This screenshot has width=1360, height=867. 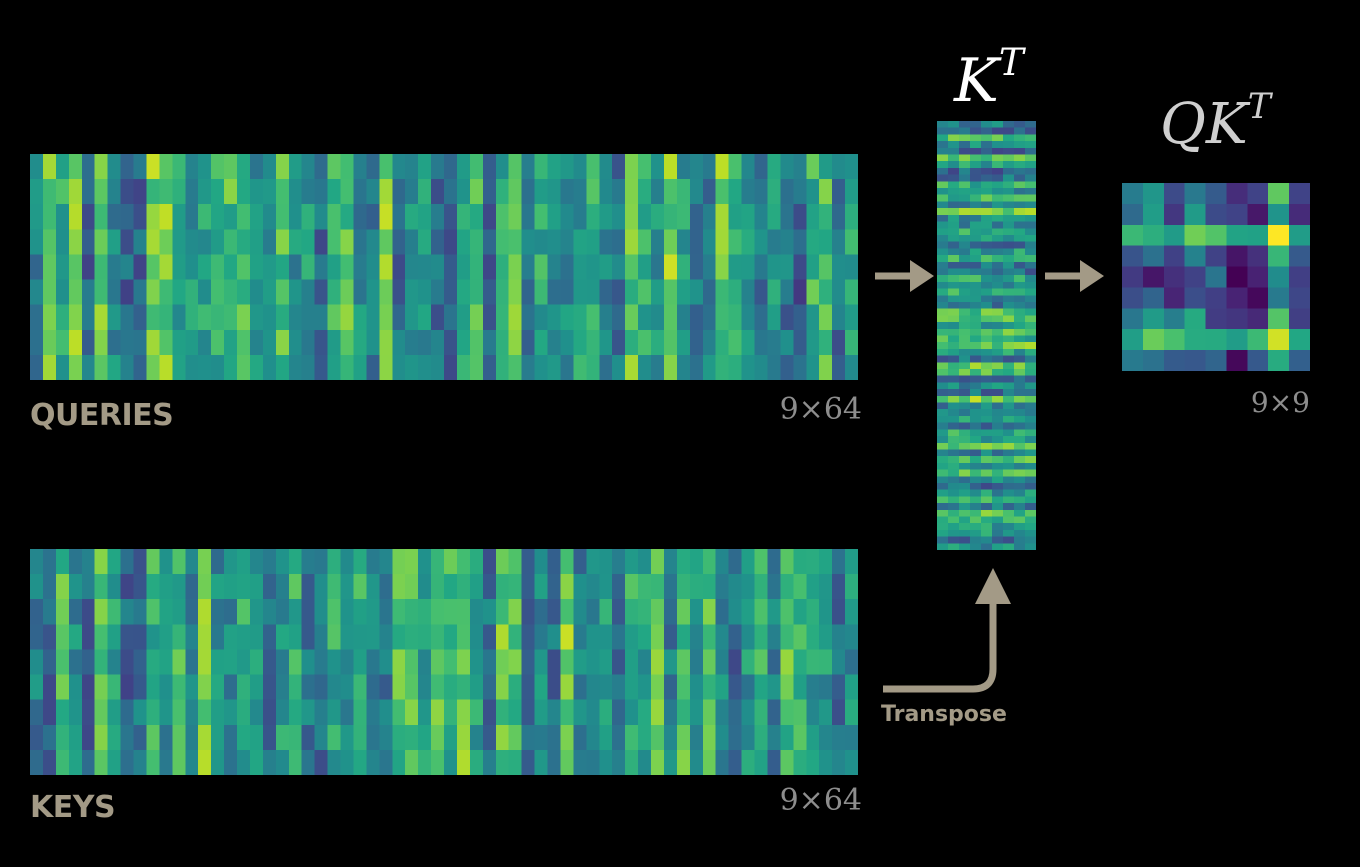 What do you see at coordinates (944, 714) in the screenshot?
I see `transpose-label: Transpose` at bounding box center [944, 714].